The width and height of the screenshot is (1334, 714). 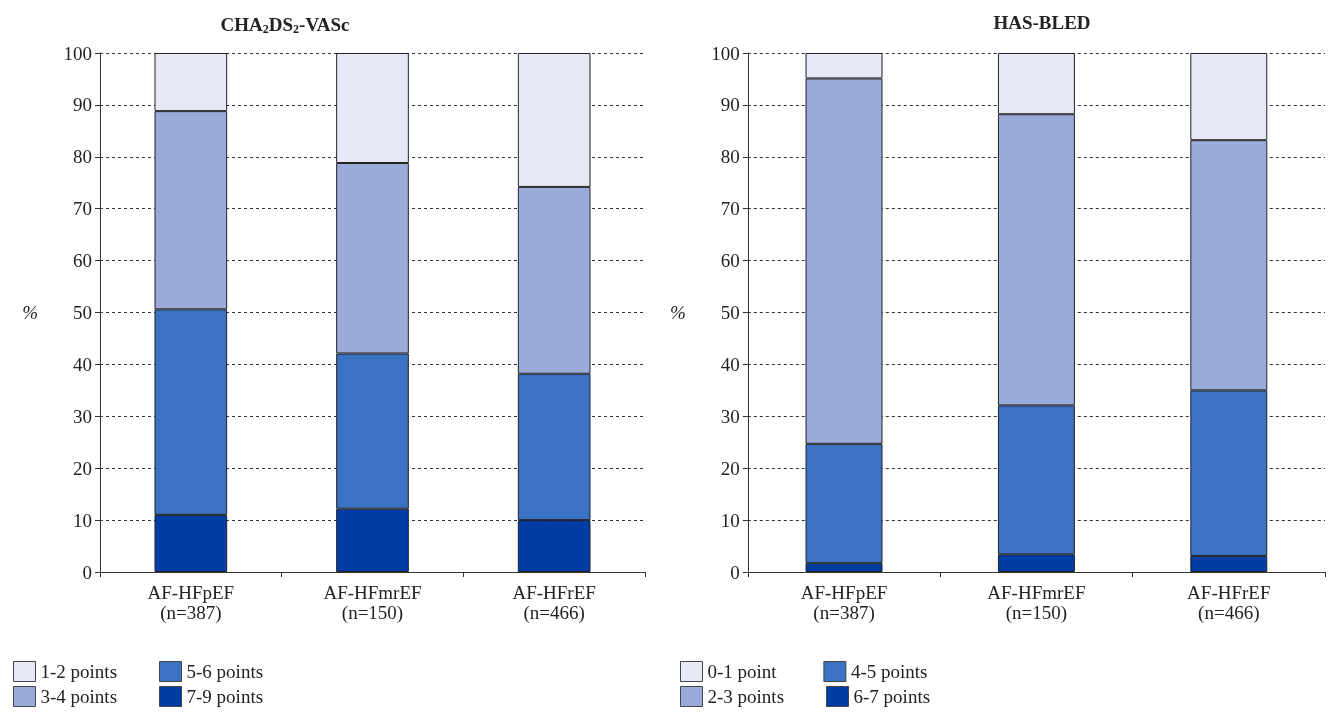 I want to click on legend-label: 5-6 points, so click(x=244, y=671).